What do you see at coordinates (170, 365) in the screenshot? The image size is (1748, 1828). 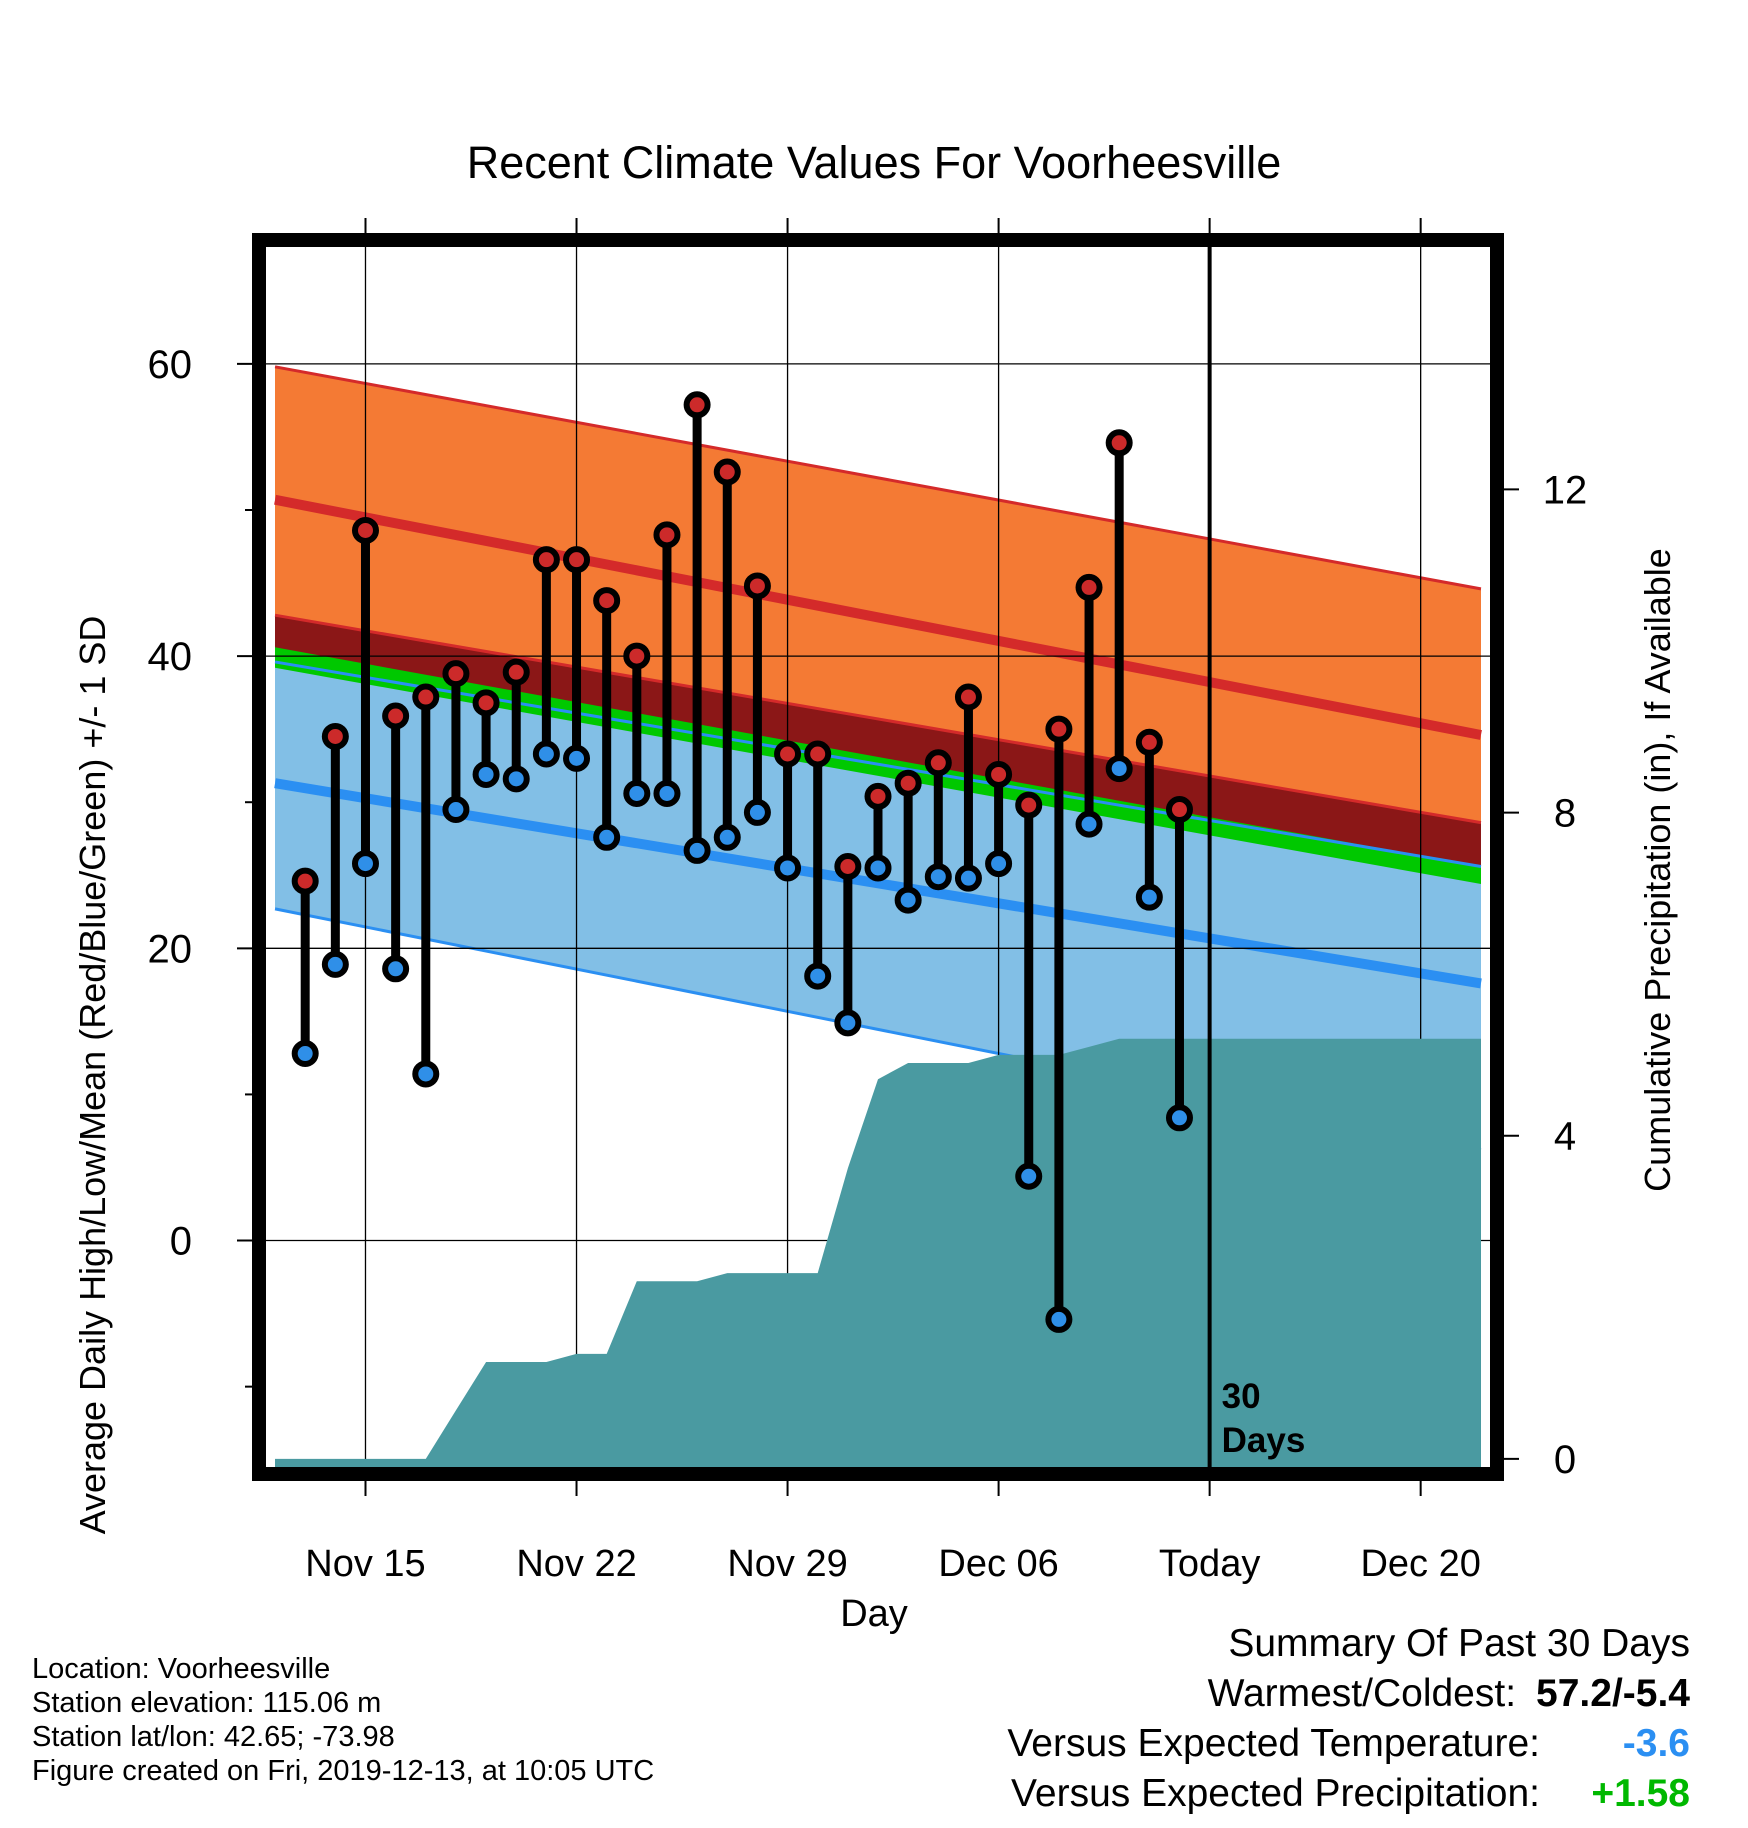 I see `y-tick-label: 60` at bounding box center [170, 365].